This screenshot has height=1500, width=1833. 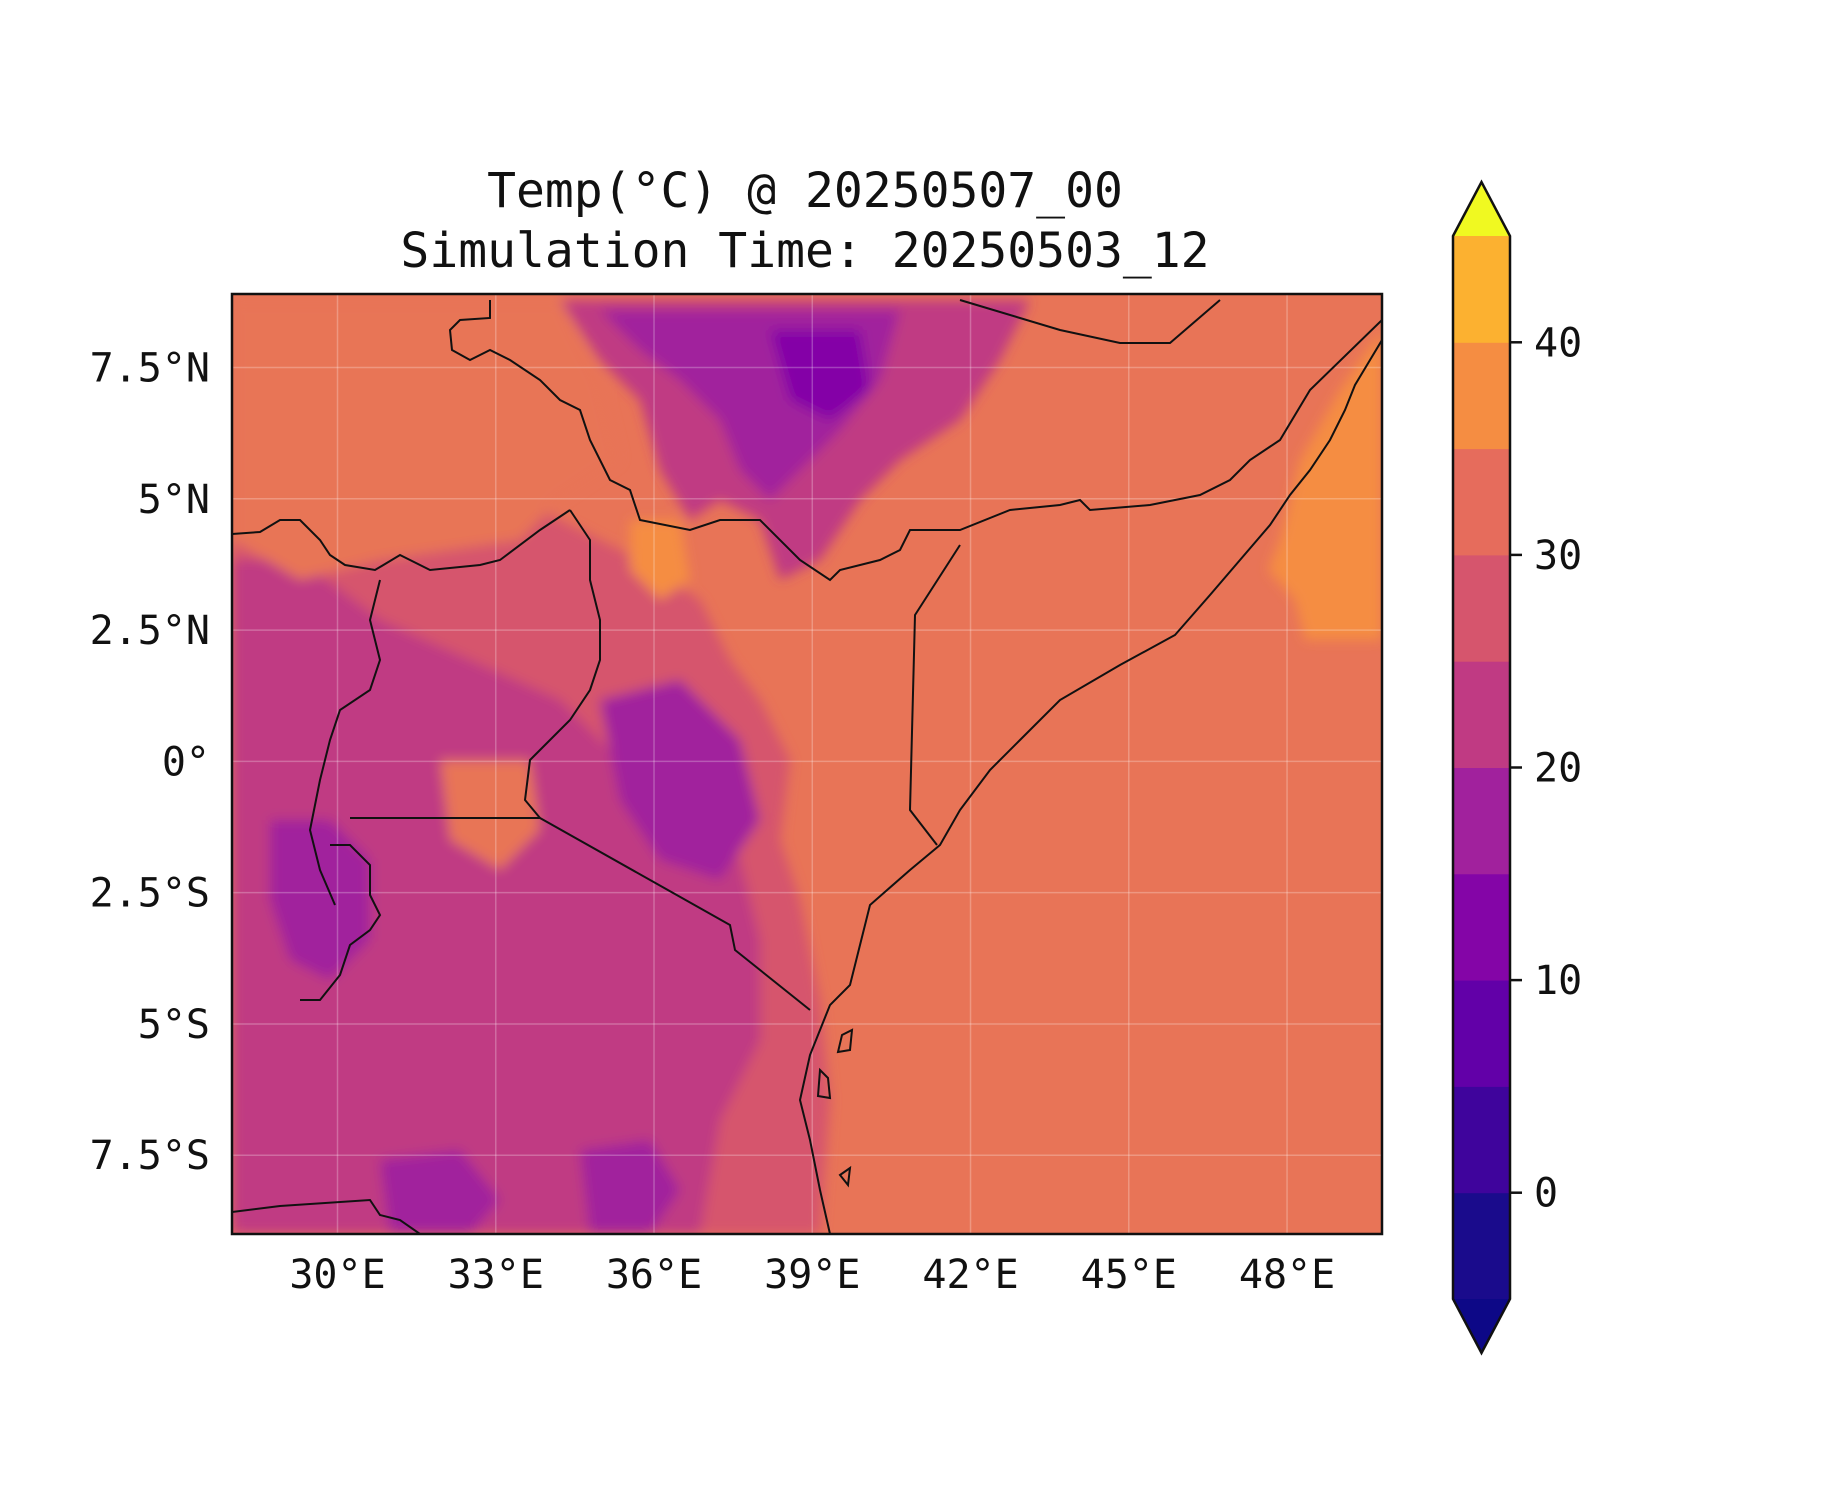 I want to click on x-tick-label: 33°E, so click(x=496, y=1275).